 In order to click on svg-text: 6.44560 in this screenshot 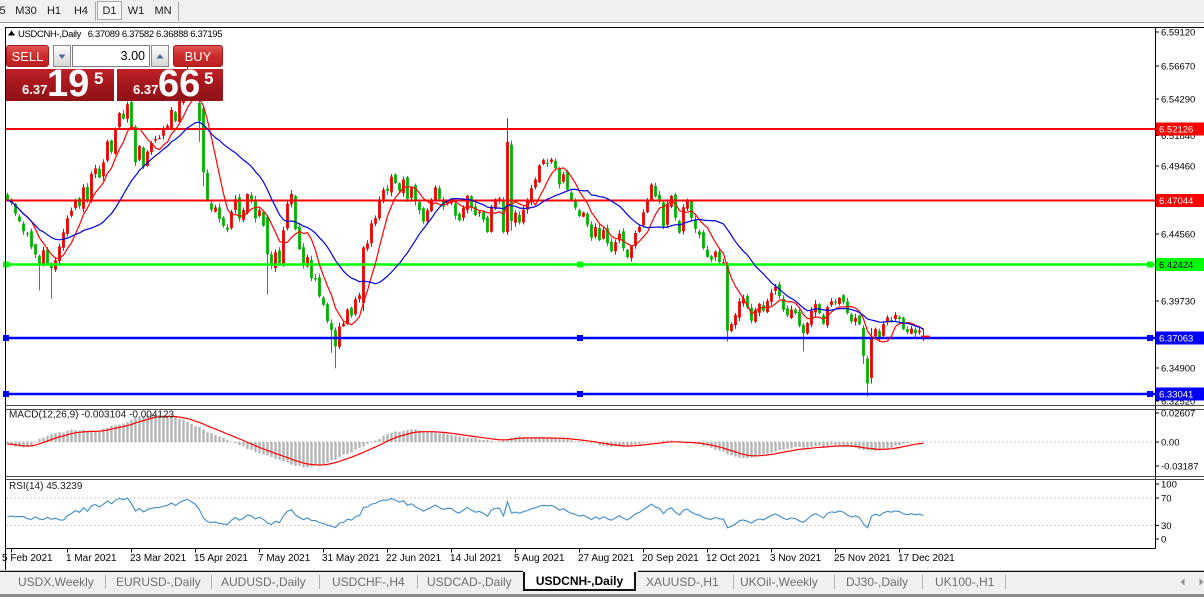, I will do `click(1178, 235)`.